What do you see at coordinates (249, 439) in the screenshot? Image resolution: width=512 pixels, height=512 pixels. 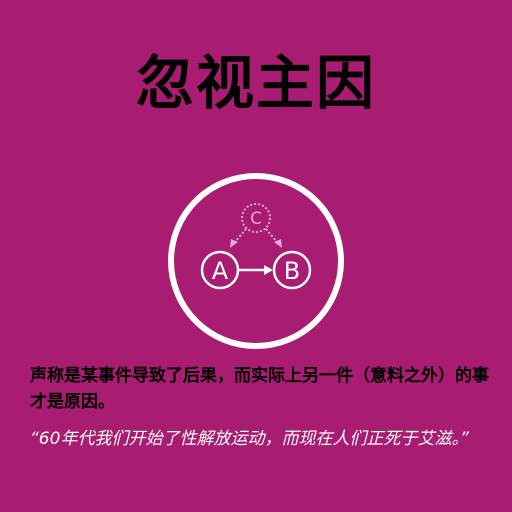 I see `fallacy-example: “60年代我们开始了性解放运动，而现在人们正死于艾滋。”` at bounding box center [249, 439].